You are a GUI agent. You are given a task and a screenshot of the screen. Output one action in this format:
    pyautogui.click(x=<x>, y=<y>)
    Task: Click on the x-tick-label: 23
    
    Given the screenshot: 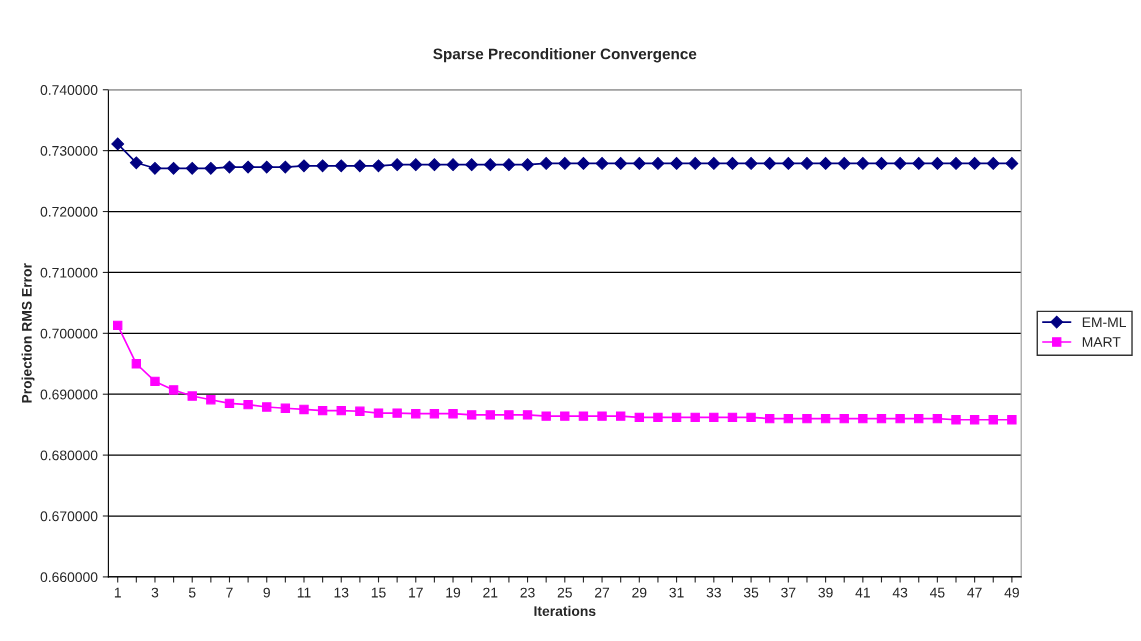 What is the action you would take?
    pyautogui.click(x=527, y=592)
    